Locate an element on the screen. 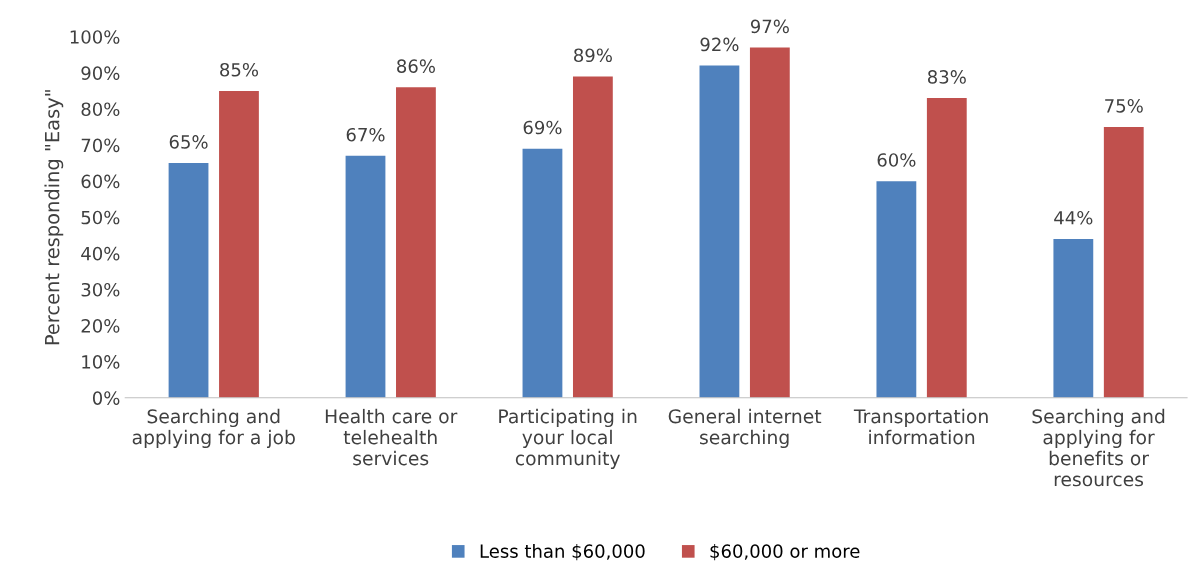  x-tick-label: Transportation information is located at coordinates (920, 426).